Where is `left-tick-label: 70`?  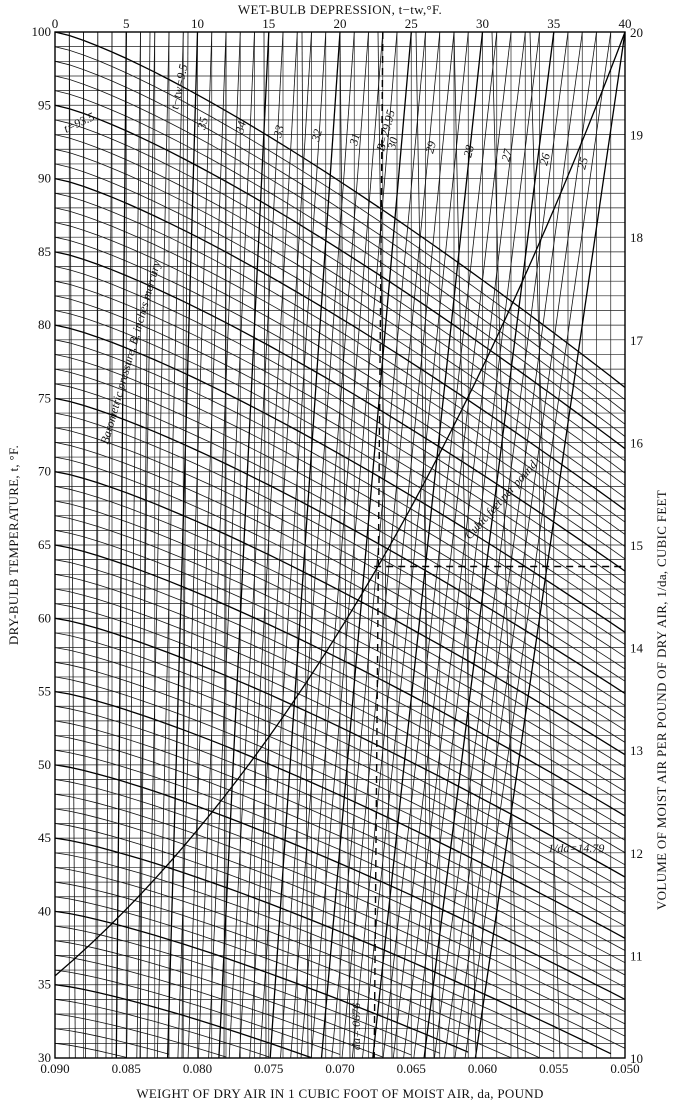 left-tick-label: 70 is located at coordinates (44, 471).